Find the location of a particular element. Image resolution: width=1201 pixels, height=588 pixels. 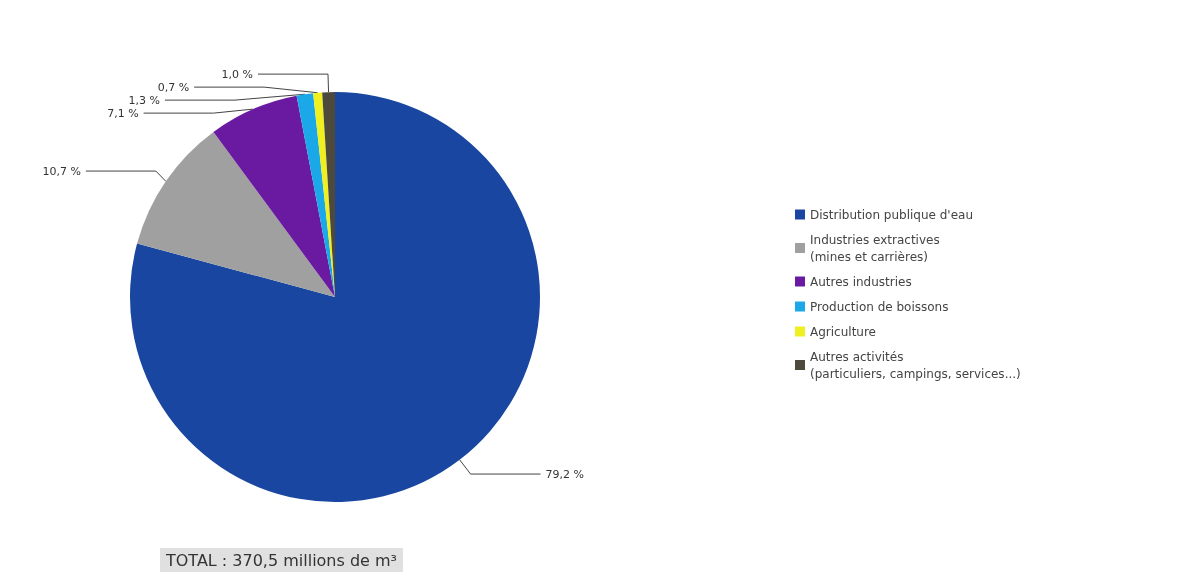

data-label: 10,7 % is located at coordinates (61, 171).